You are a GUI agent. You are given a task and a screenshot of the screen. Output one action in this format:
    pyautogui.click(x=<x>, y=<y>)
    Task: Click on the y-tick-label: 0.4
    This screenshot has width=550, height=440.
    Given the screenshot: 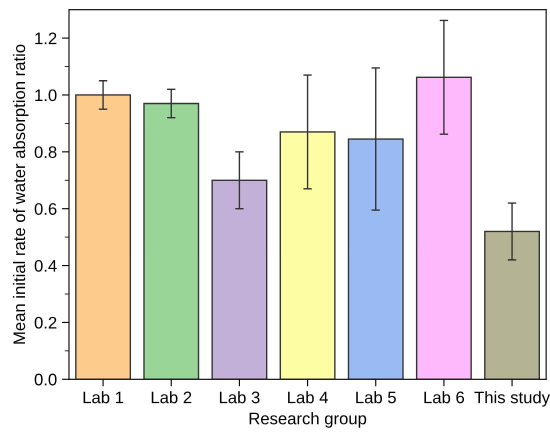 What is the action you would take?
    pyautogui.click(x=45, y=266)
    